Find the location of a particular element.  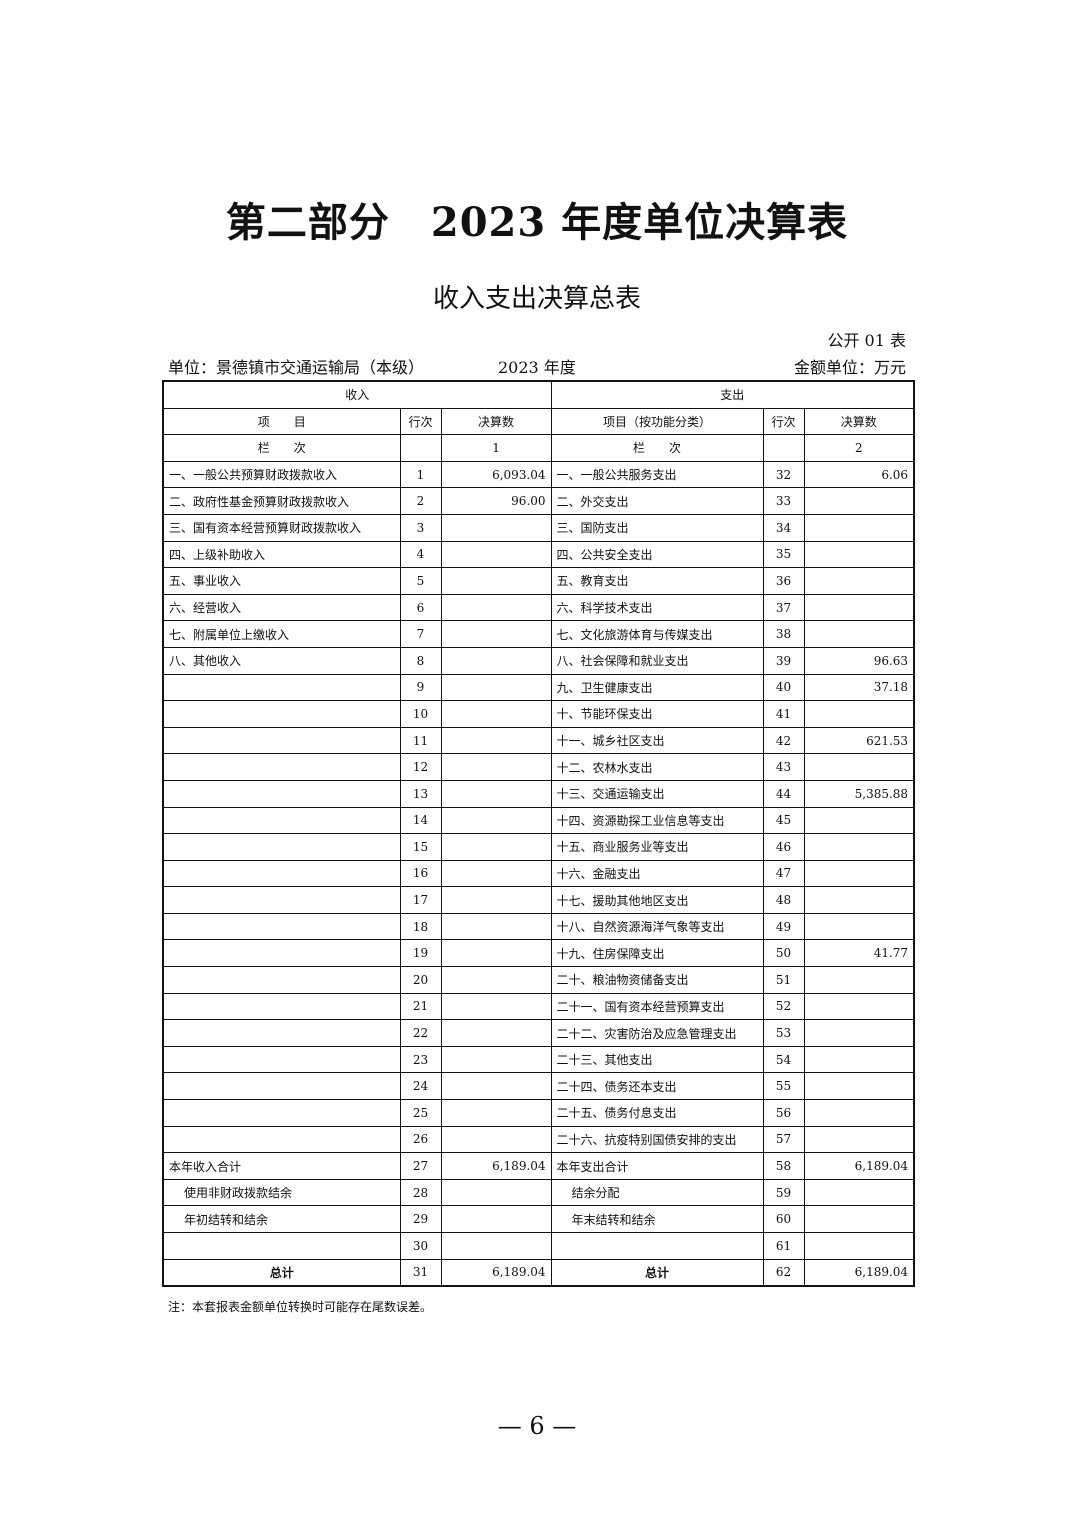

expense-item: 九、卫生健康支出 is located at coordinates (657, 687).